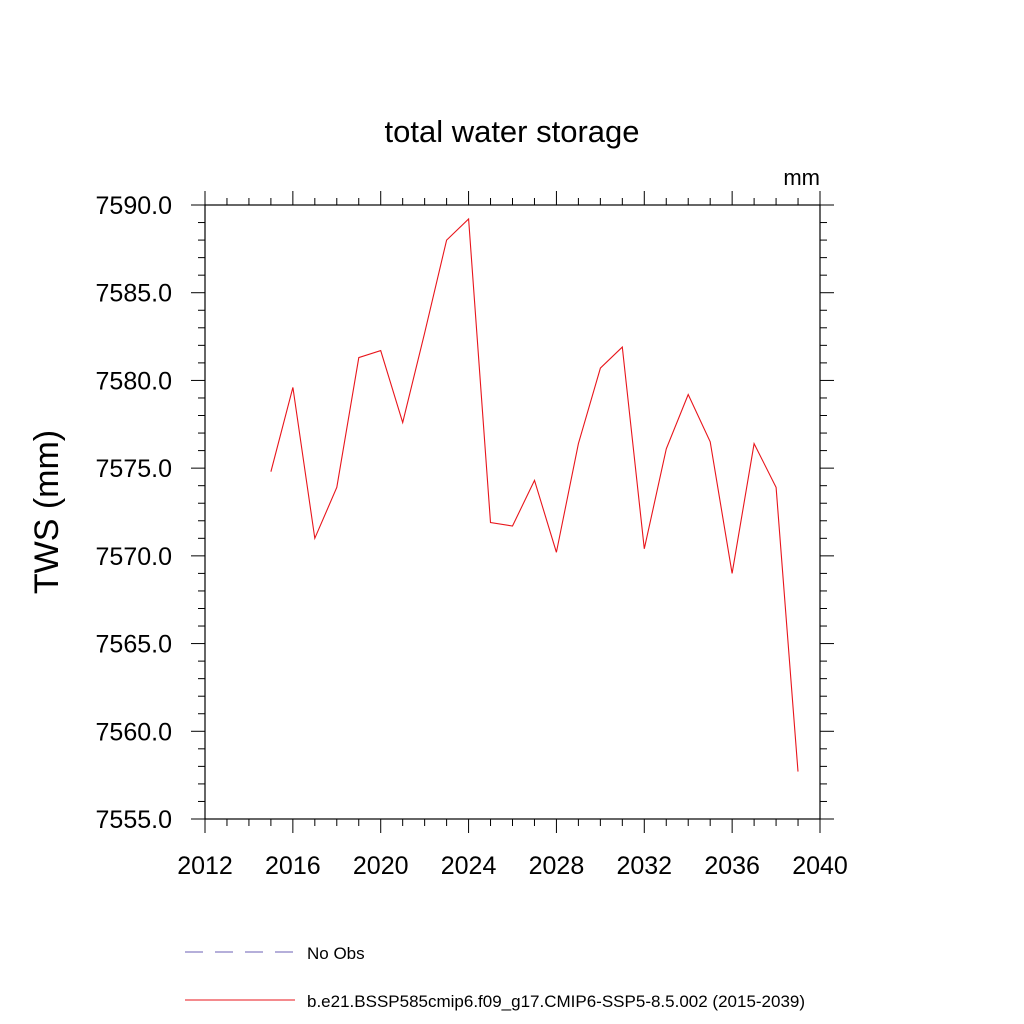 The height and width of the screenshot is (1024, 1024). I want to click on y-tick-label: 7580.0, so click(134, 381).